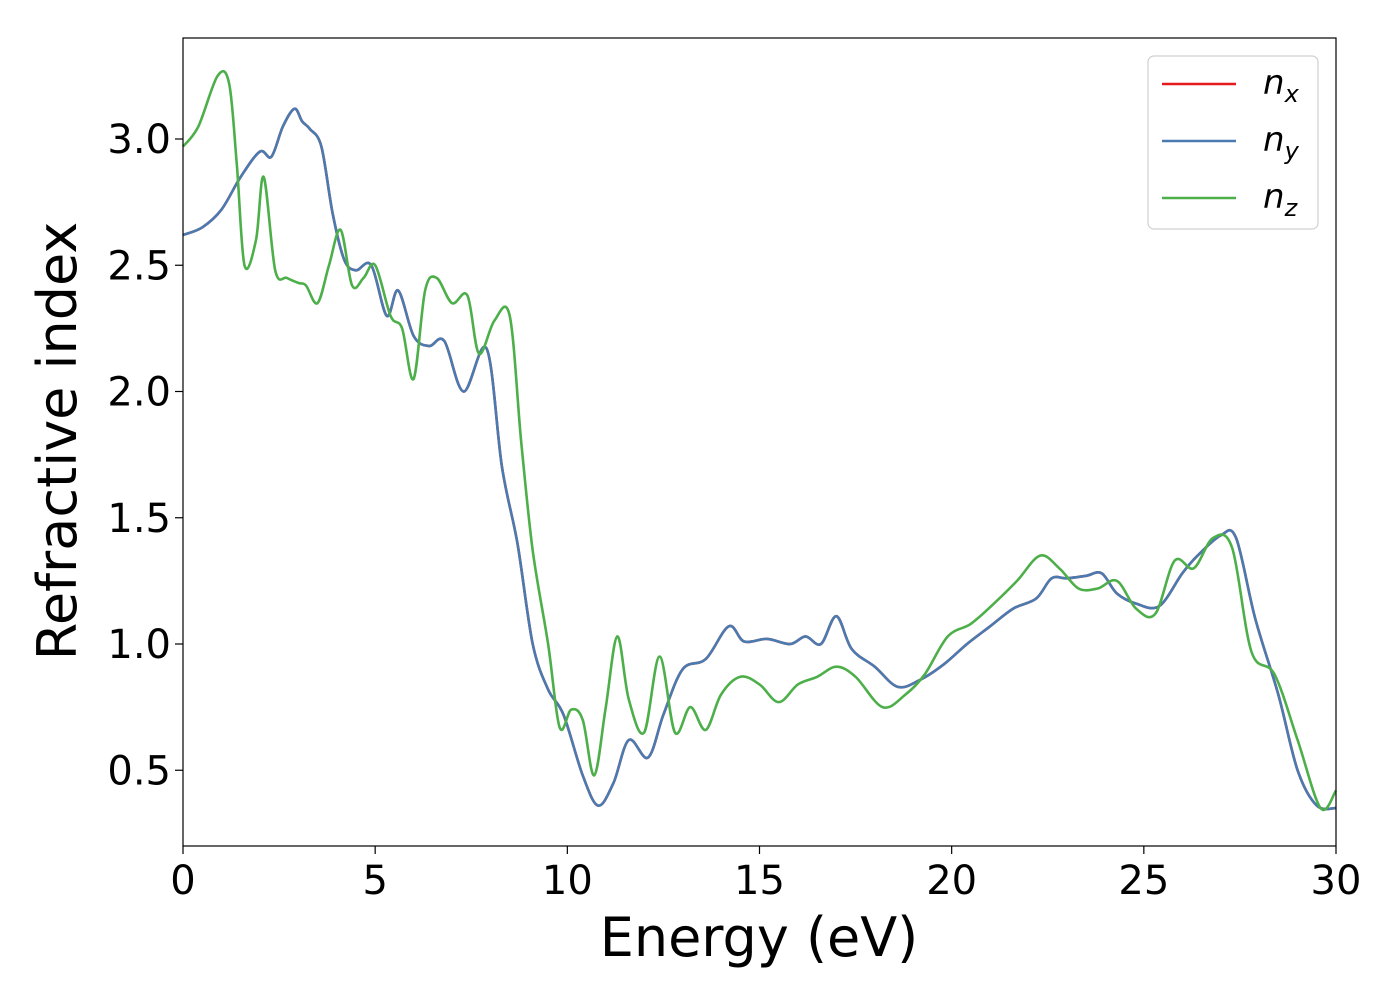 The width and height of the screenshot is (1400, 1000). Describe the element at coordinates (759, 937) in the screenshot. I see `x-axis-label: Energy (eV)` at that location.